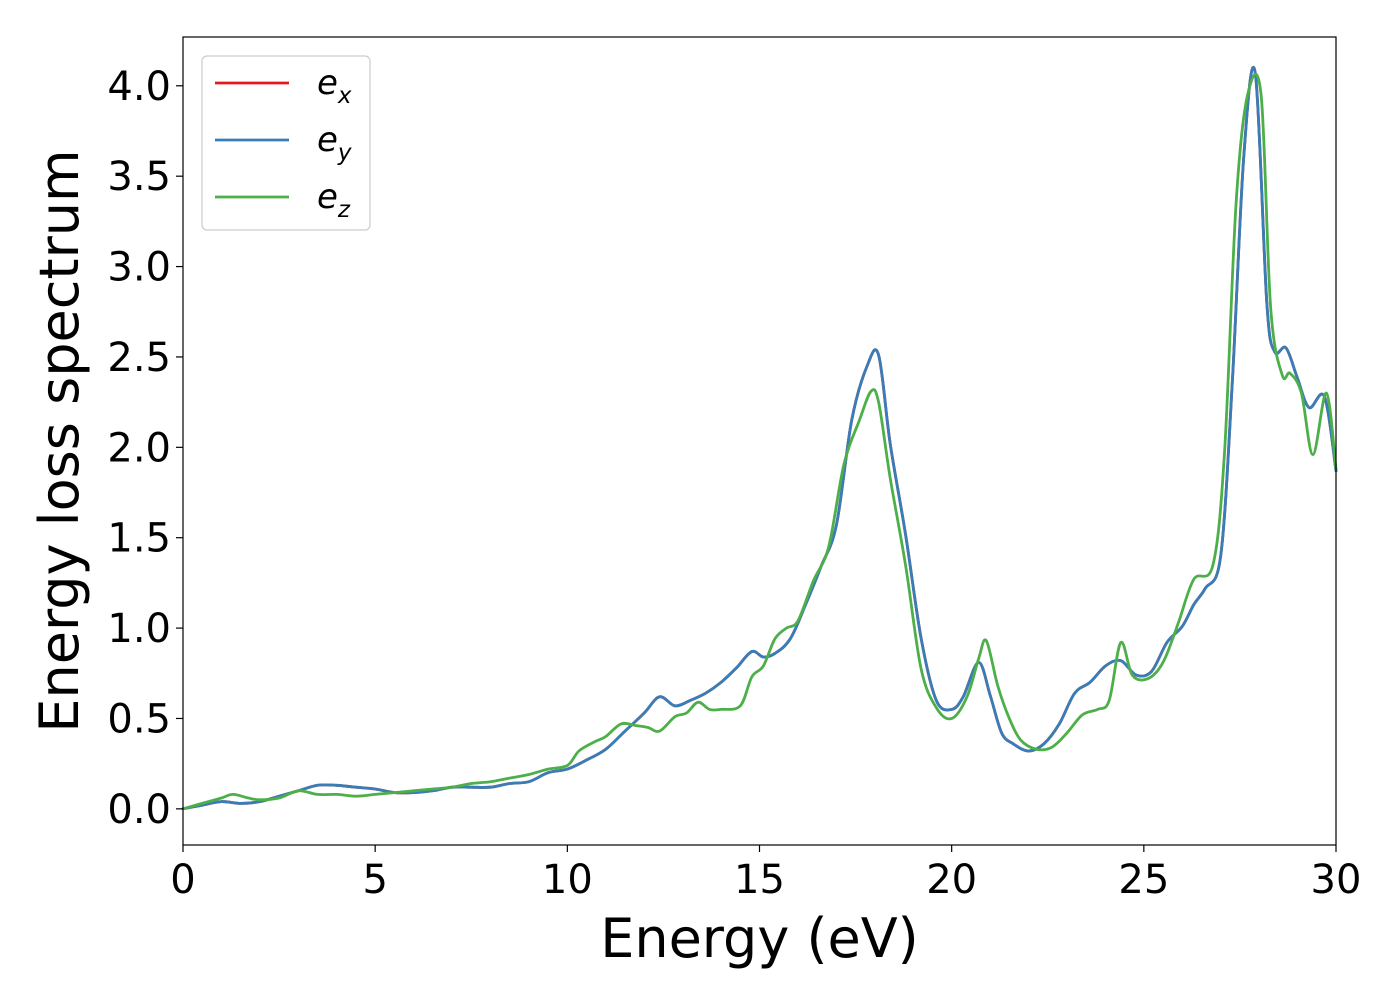 The image size is (1400, 1000). I want to click on y-tick-label: 1.5, so click(139, 539).